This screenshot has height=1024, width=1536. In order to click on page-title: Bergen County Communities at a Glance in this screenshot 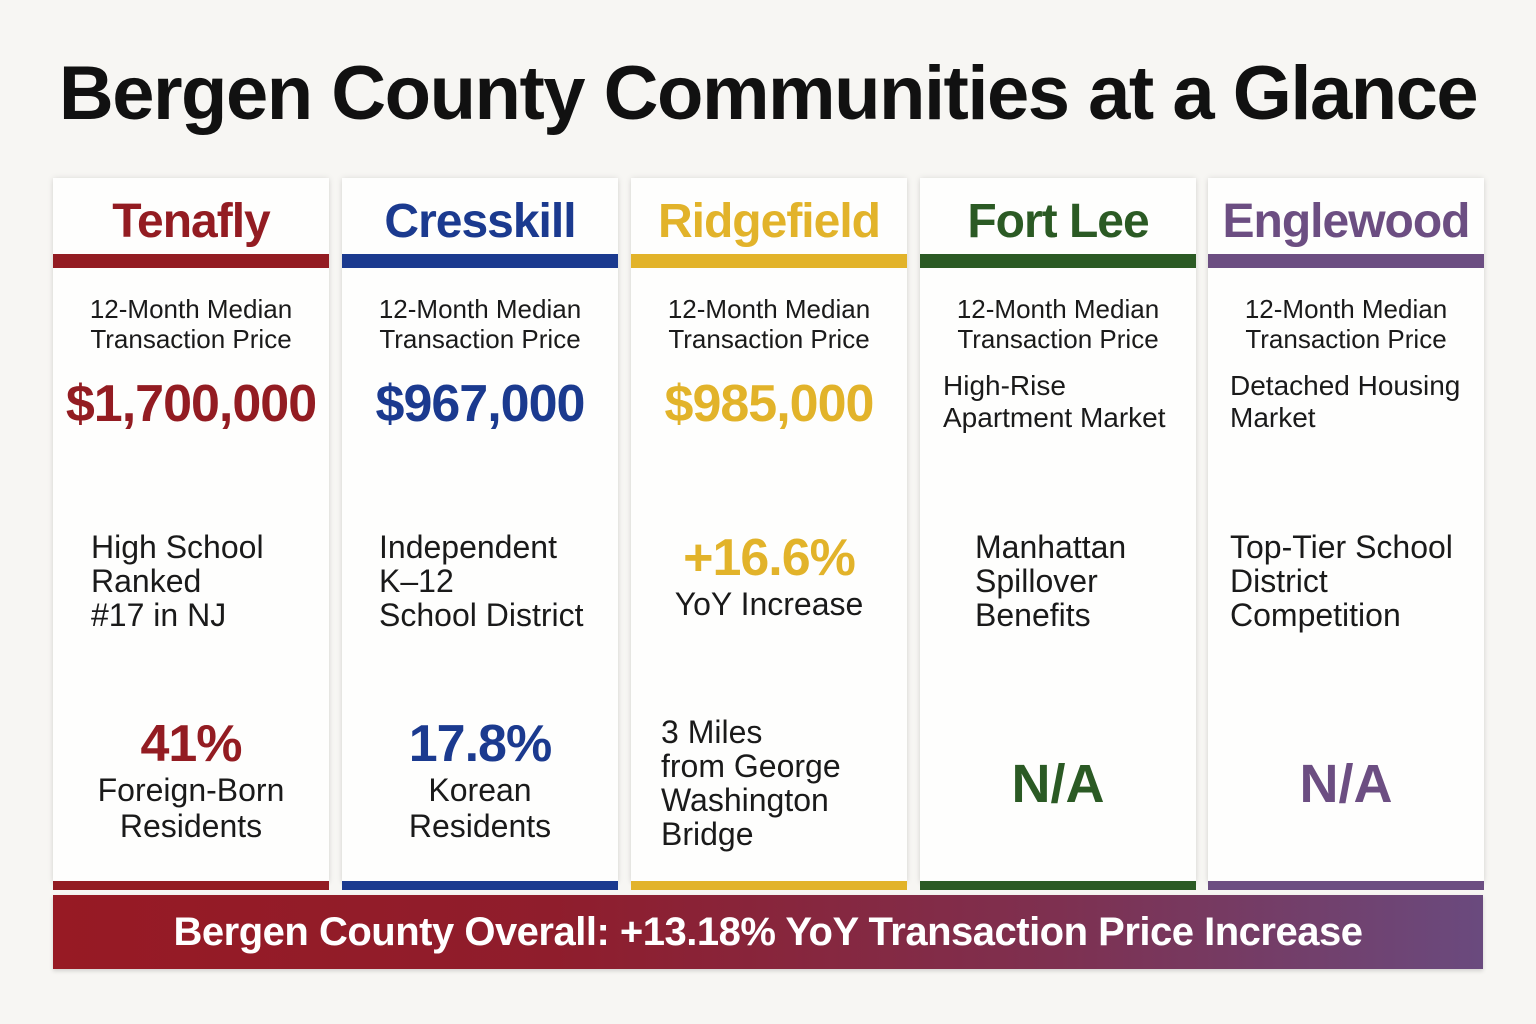, I will do `click(768, 93)`.